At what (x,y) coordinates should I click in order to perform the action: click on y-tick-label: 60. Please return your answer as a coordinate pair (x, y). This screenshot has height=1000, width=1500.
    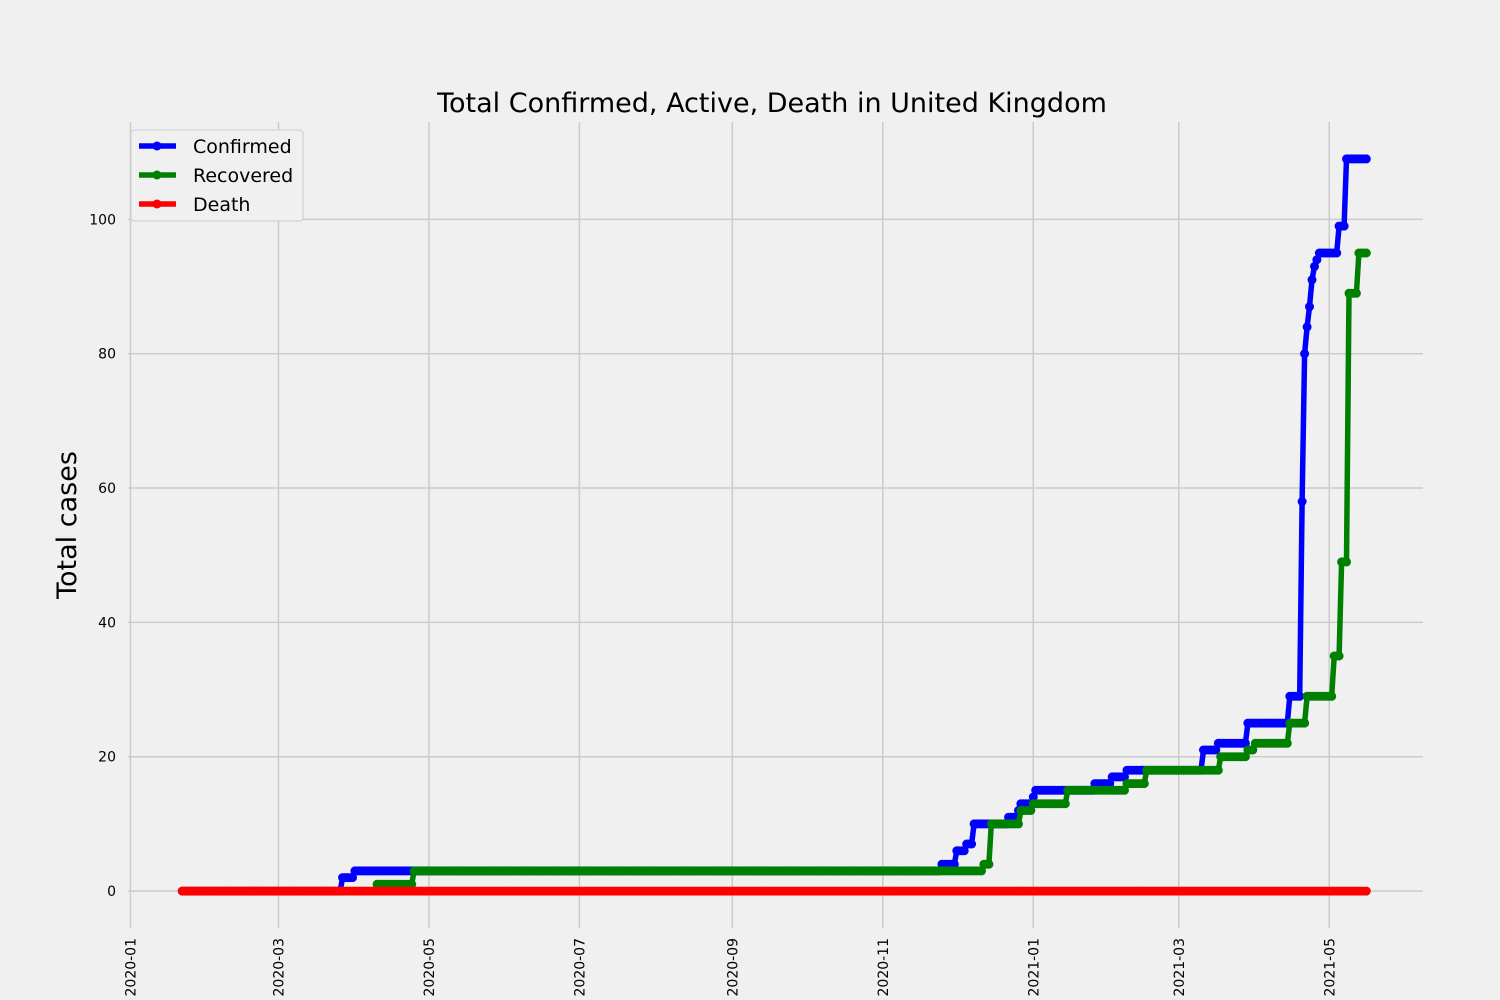
    Looking at the image, I should click on (107, 489).